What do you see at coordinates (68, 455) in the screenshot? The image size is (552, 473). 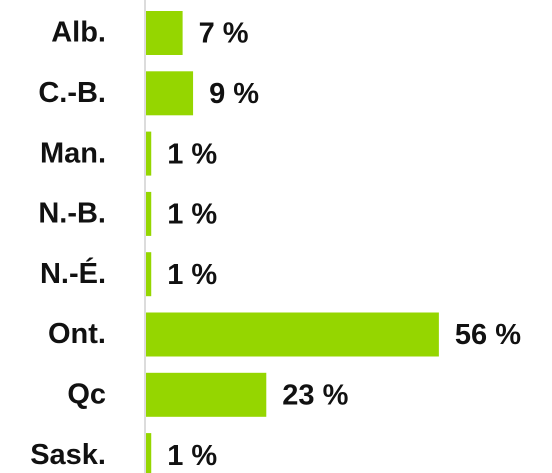 I see `category-label: Sask.` at bounding box center [68, 455].